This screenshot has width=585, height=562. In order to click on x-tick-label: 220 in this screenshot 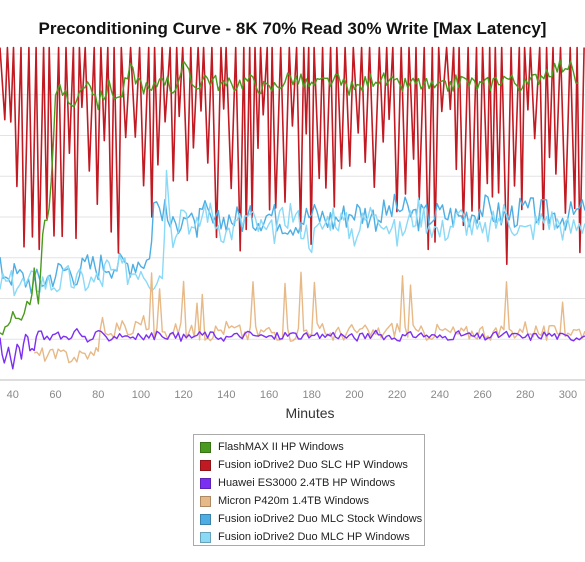, I will do `click(397, 395)`.